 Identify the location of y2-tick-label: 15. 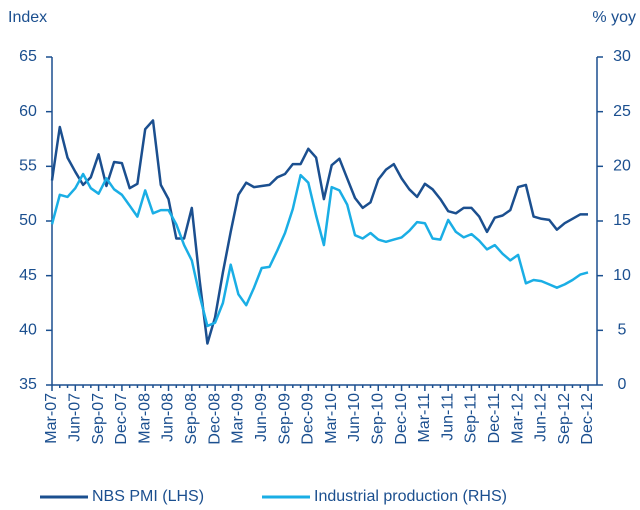
(622, 220).